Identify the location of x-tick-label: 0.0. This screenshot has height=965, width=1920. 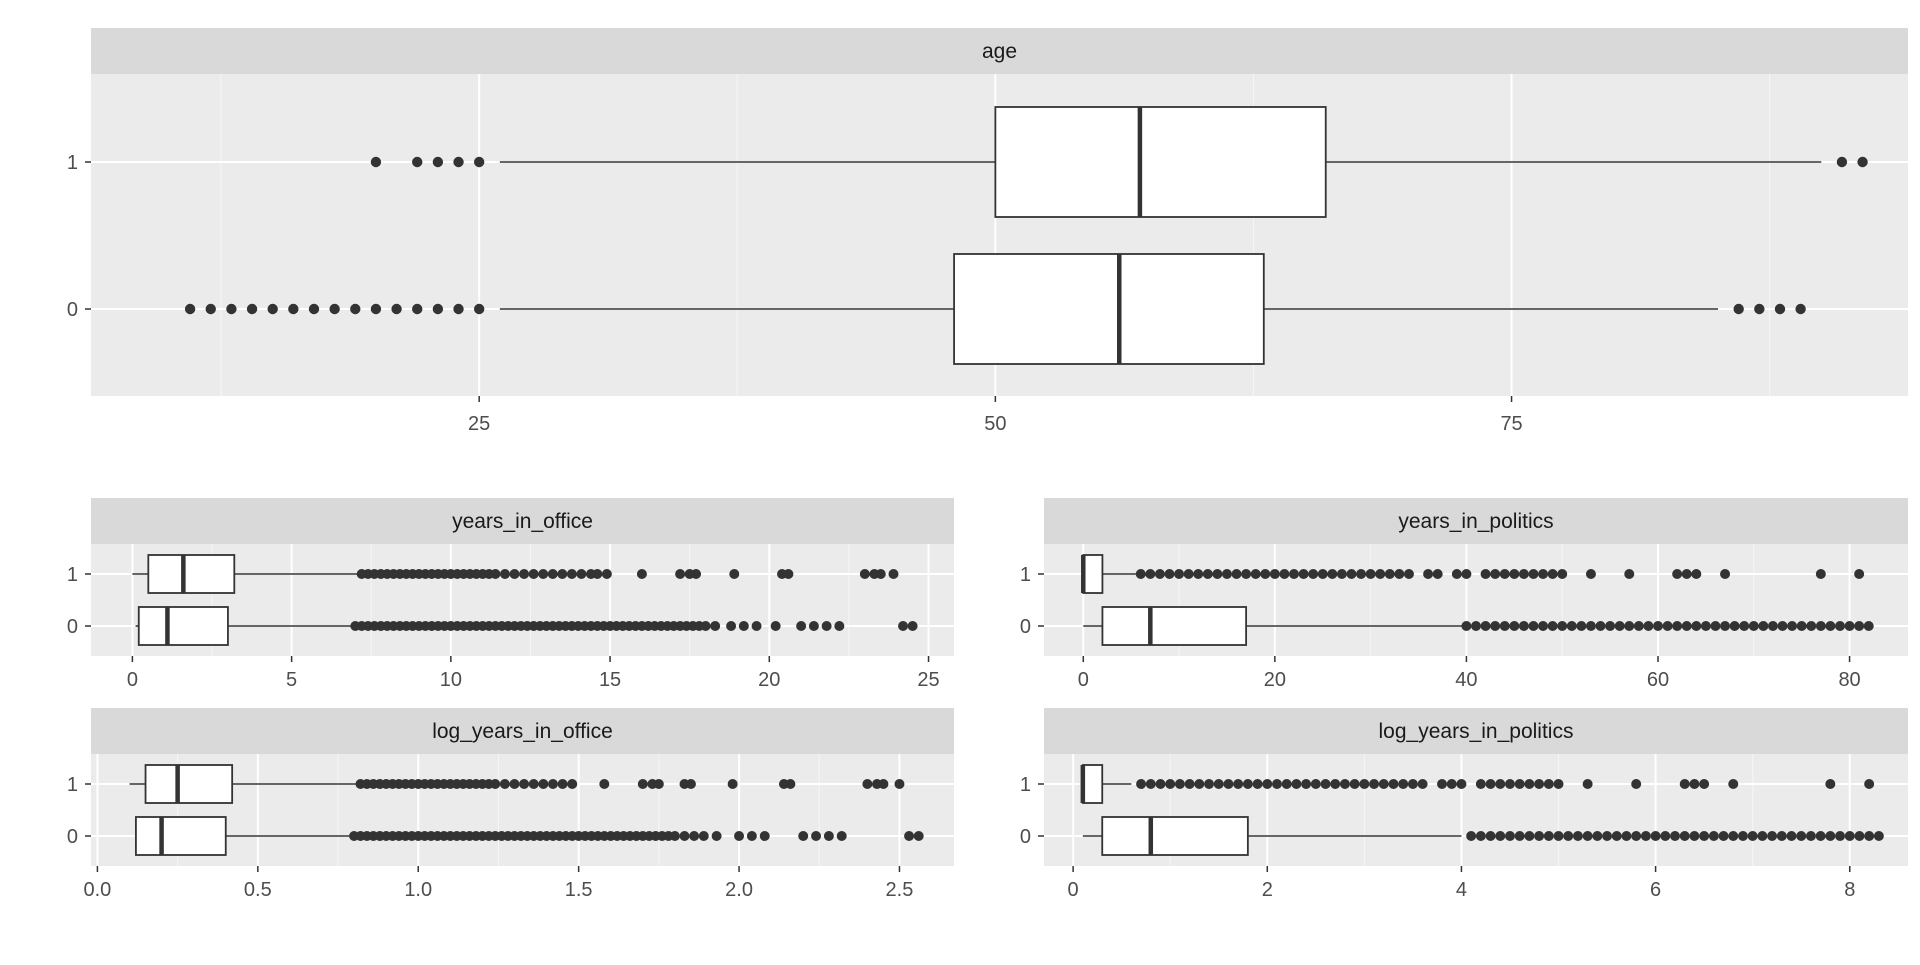
(98, 890).